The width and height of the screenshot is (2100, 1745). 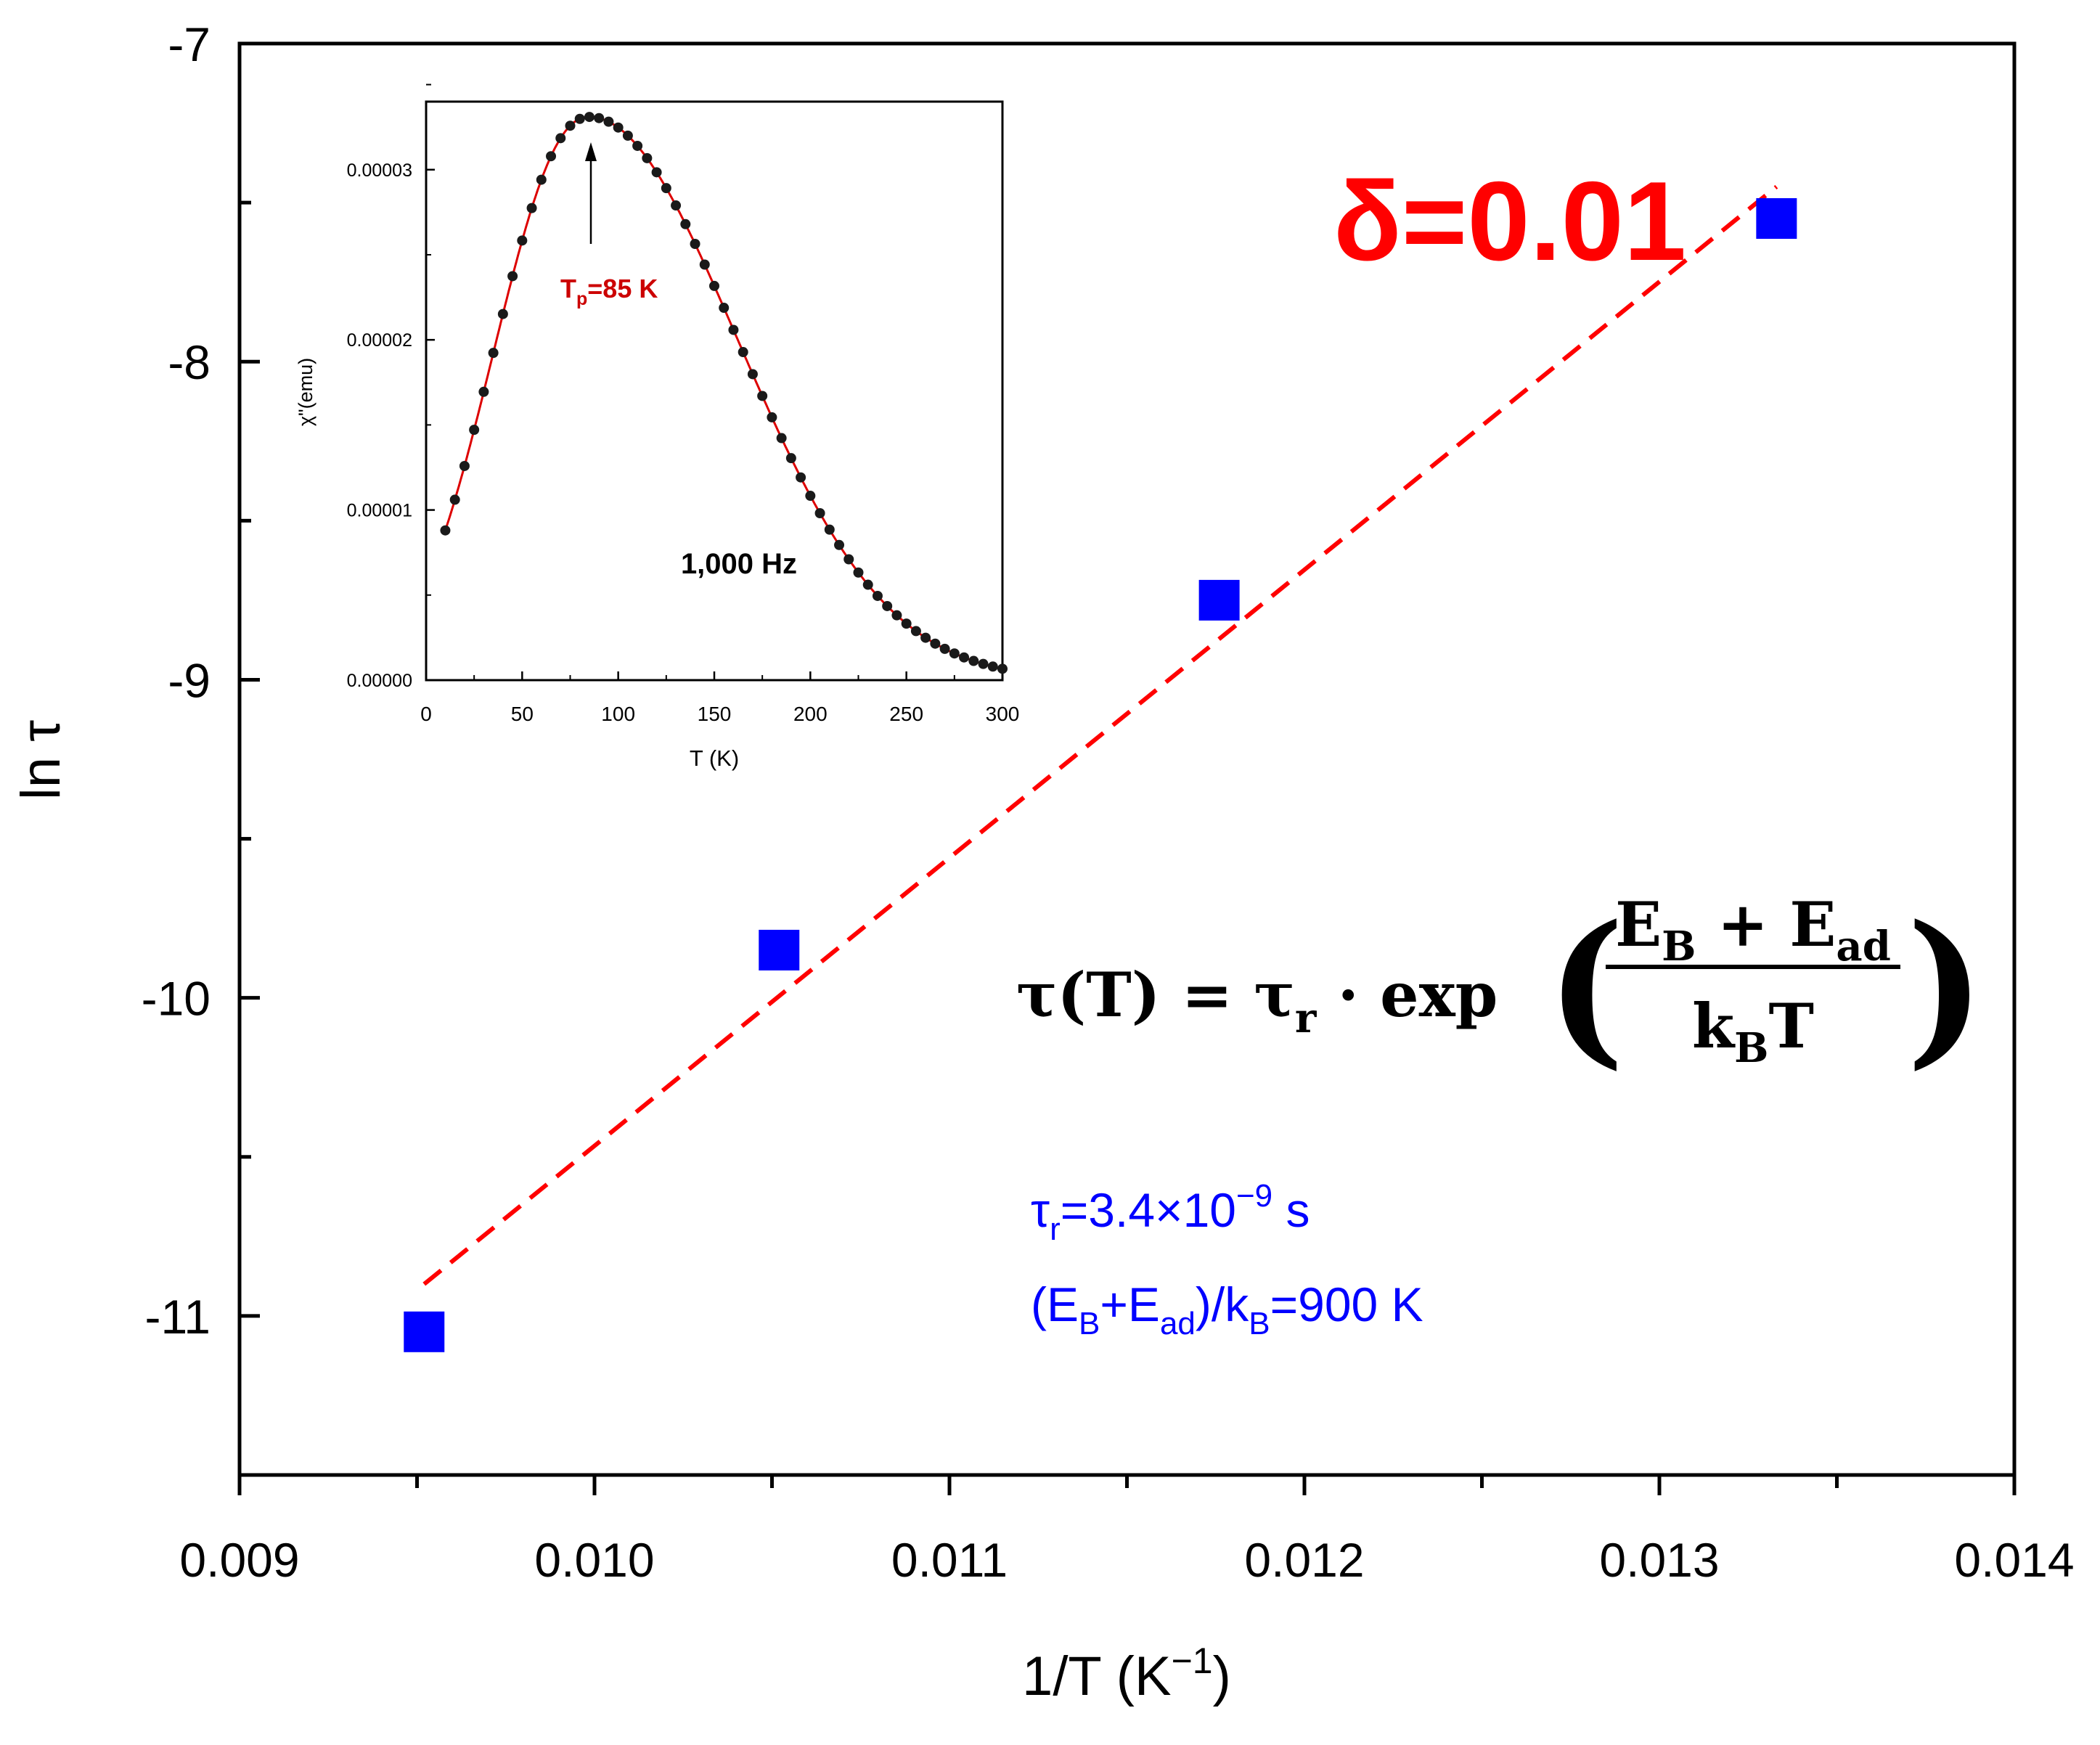 What do you see at coordinates (1753, 929) in the screenshot?
I see `svg-text: EB + Ead` at bounding box center [1753, 929].